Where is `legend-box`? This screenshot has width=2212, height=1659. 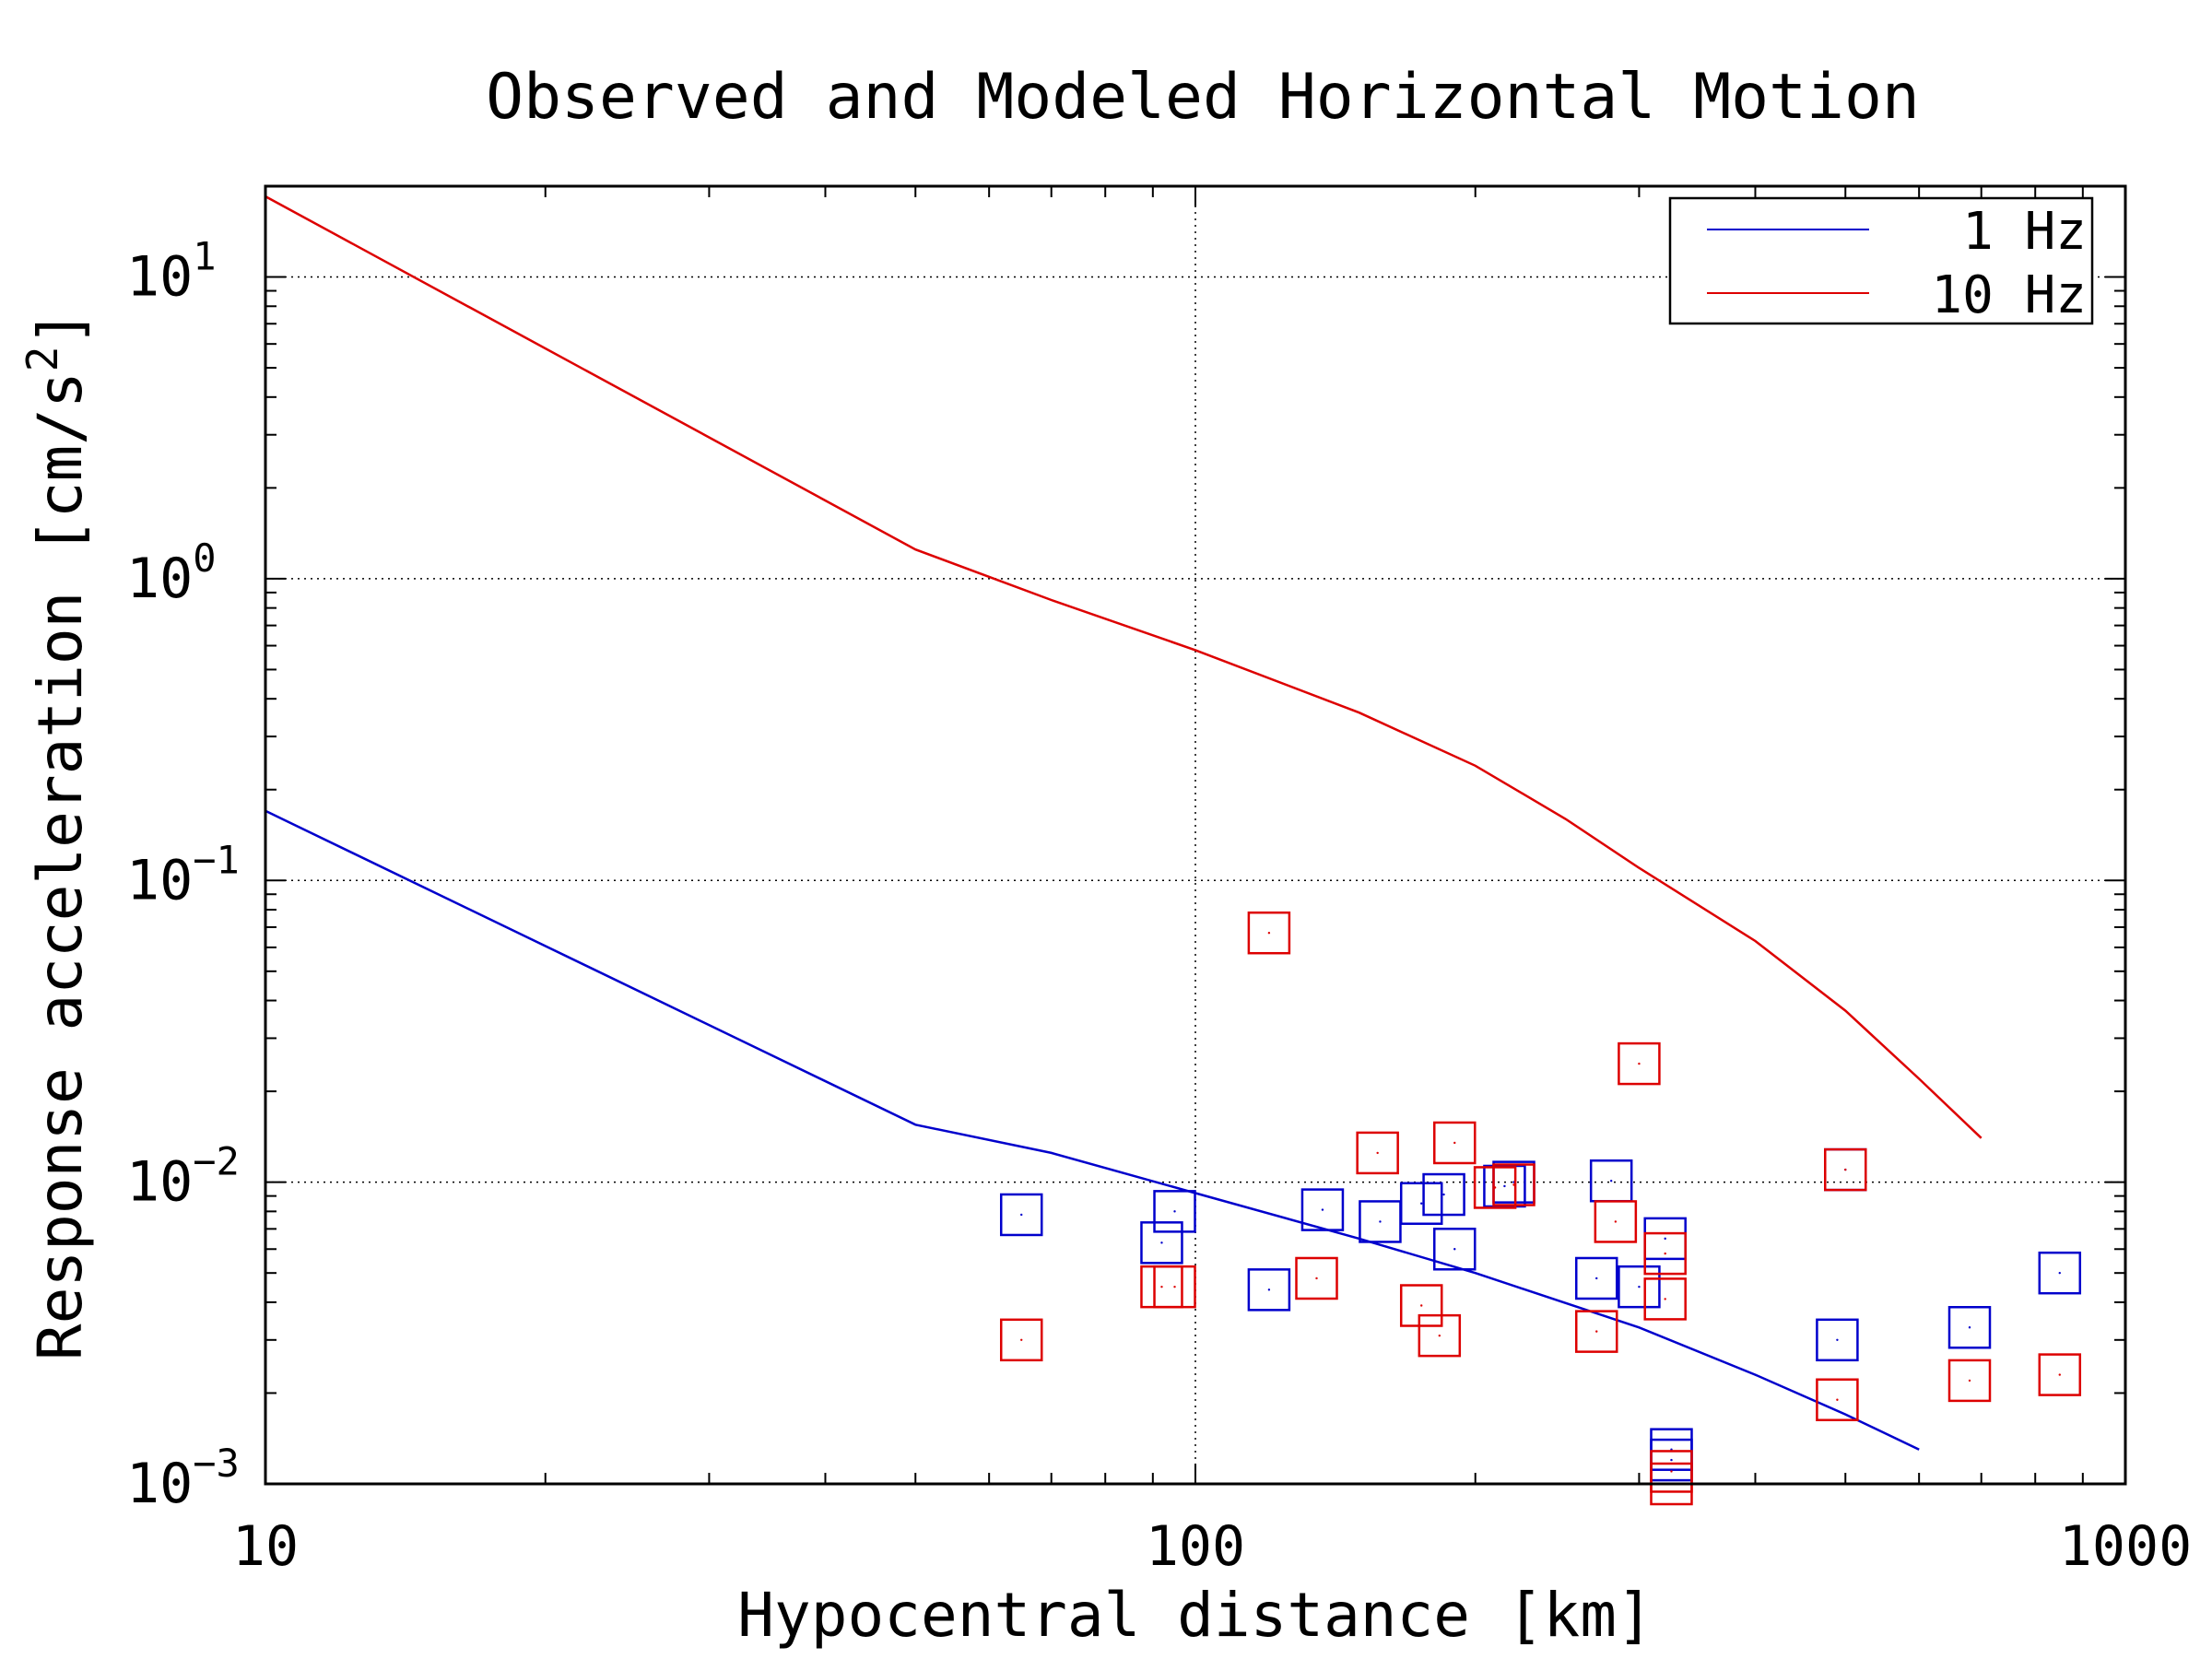 legend-box is located at coordinates (1881, 260).